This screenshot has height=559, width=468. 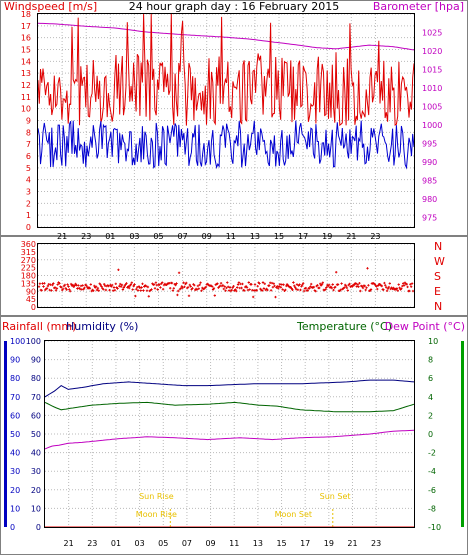 What do you see at coordinates (430, 434) in the screenshot?
I see `temp-tick-label: 0` at bounding box center [430, 434].